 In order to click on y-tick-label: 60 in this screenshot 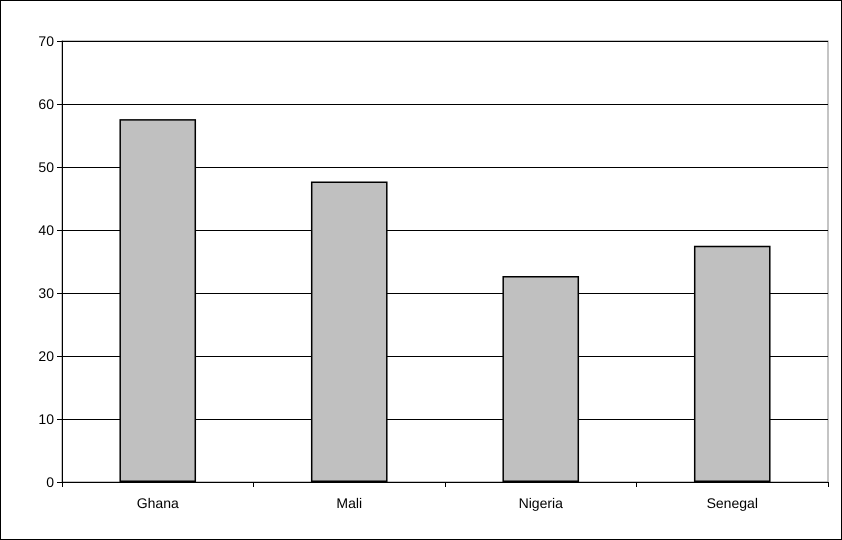, I will do `click(46, 104)`.